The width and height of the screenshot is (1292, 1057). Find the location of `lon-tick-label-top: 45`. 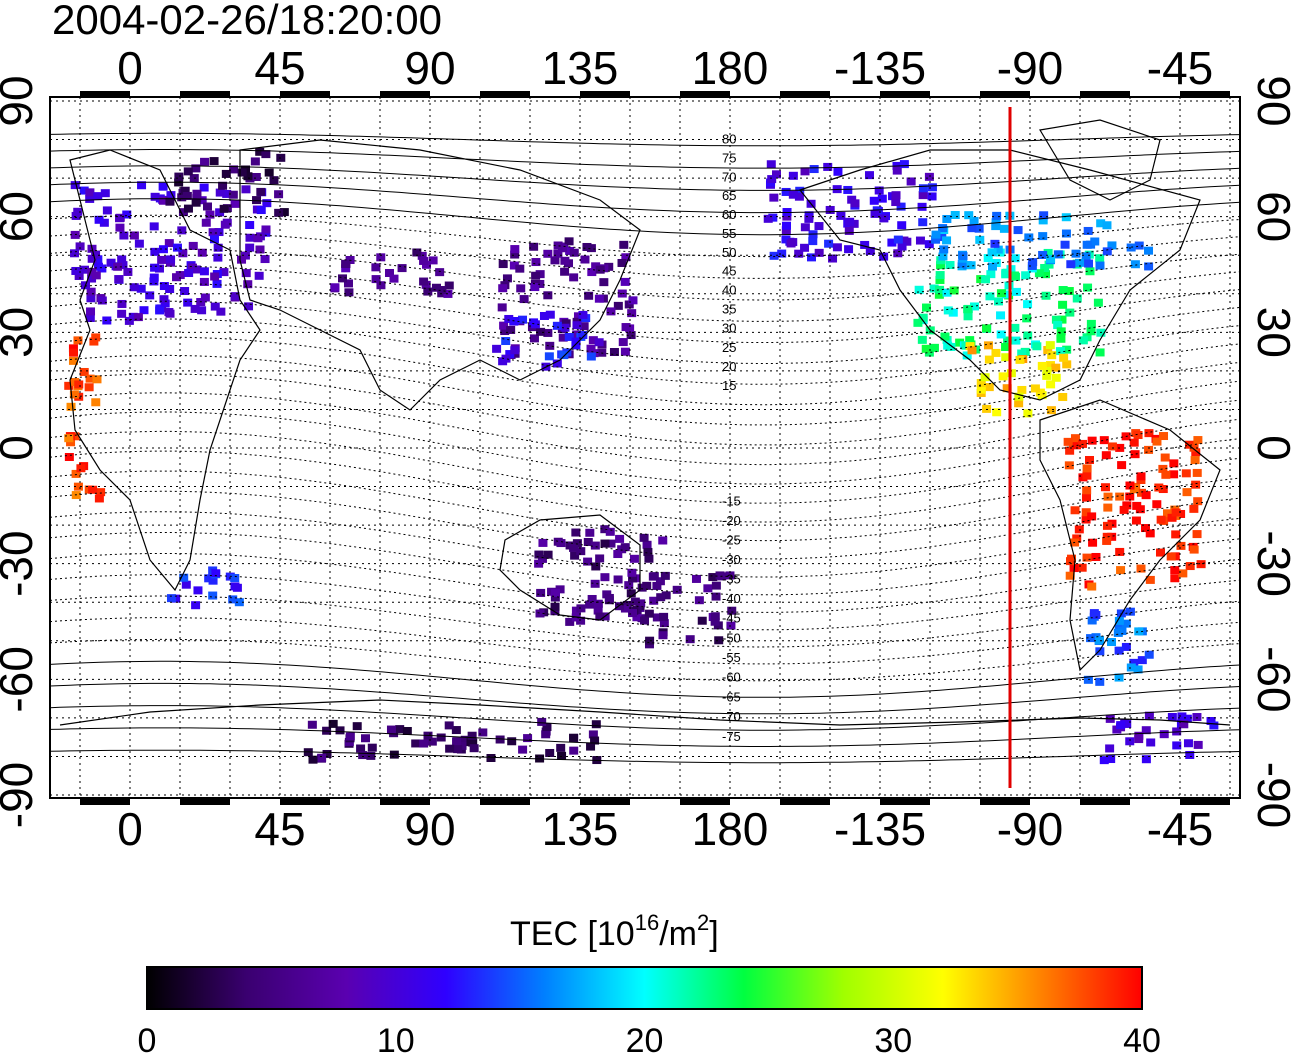

lon-tick-label-top: 45 is located at coordinates (279, 68).